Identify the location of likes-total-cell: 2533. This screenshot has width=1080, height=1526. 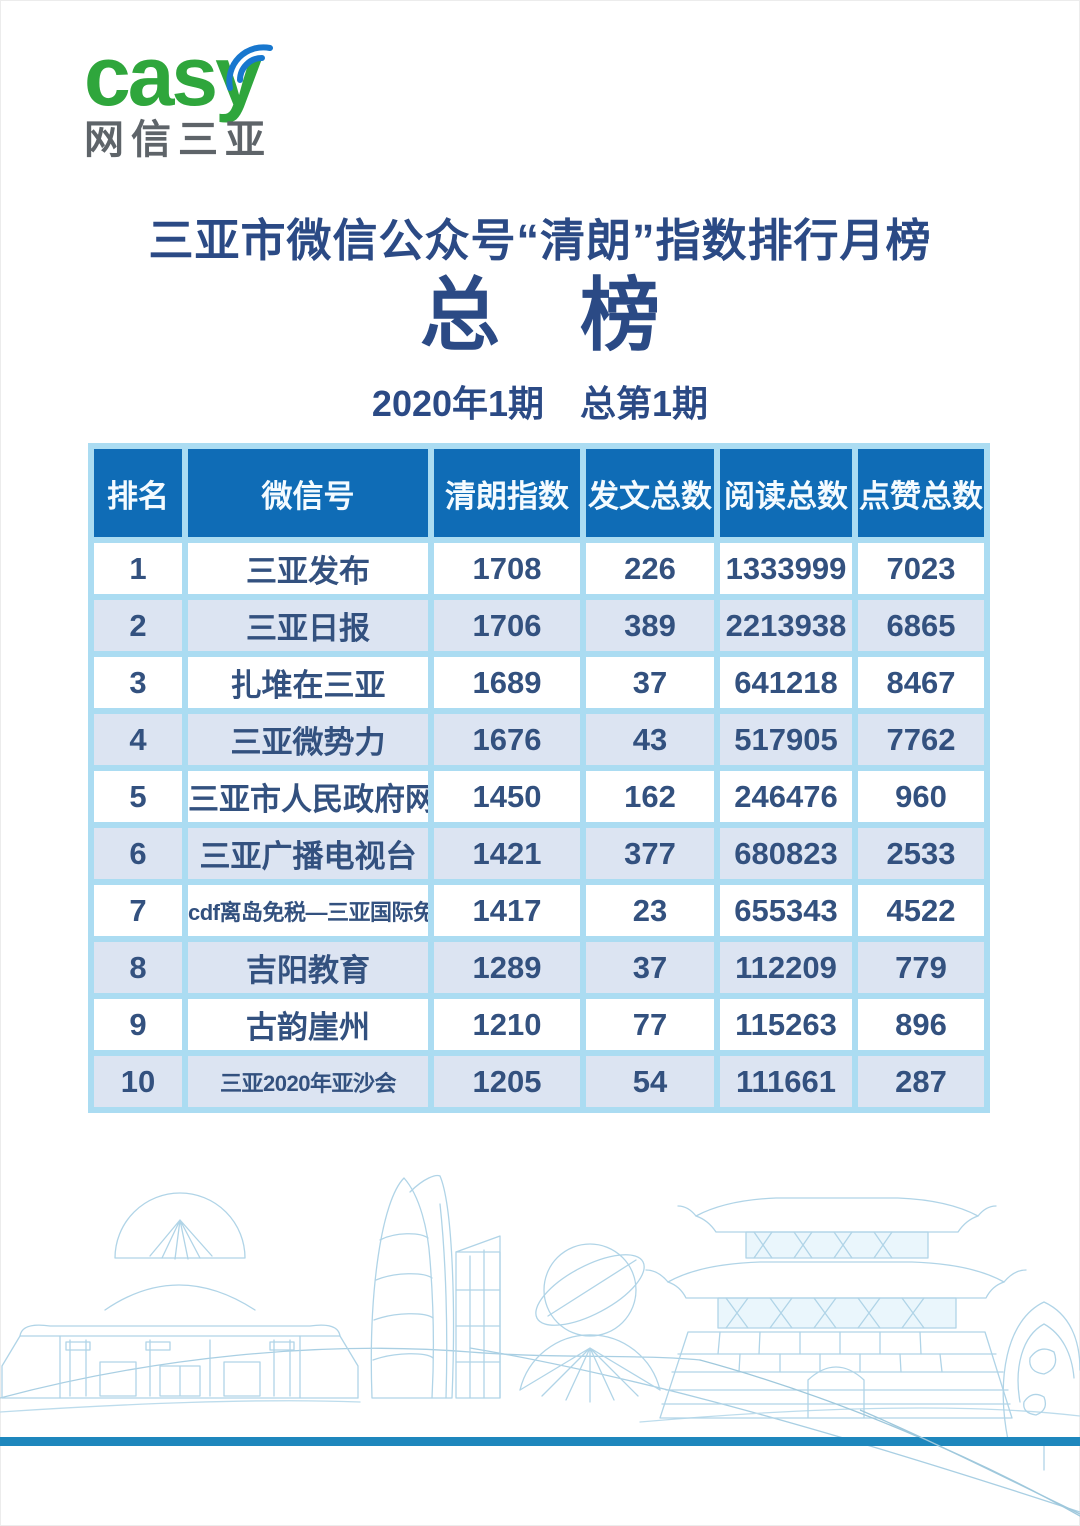
(921, 853).